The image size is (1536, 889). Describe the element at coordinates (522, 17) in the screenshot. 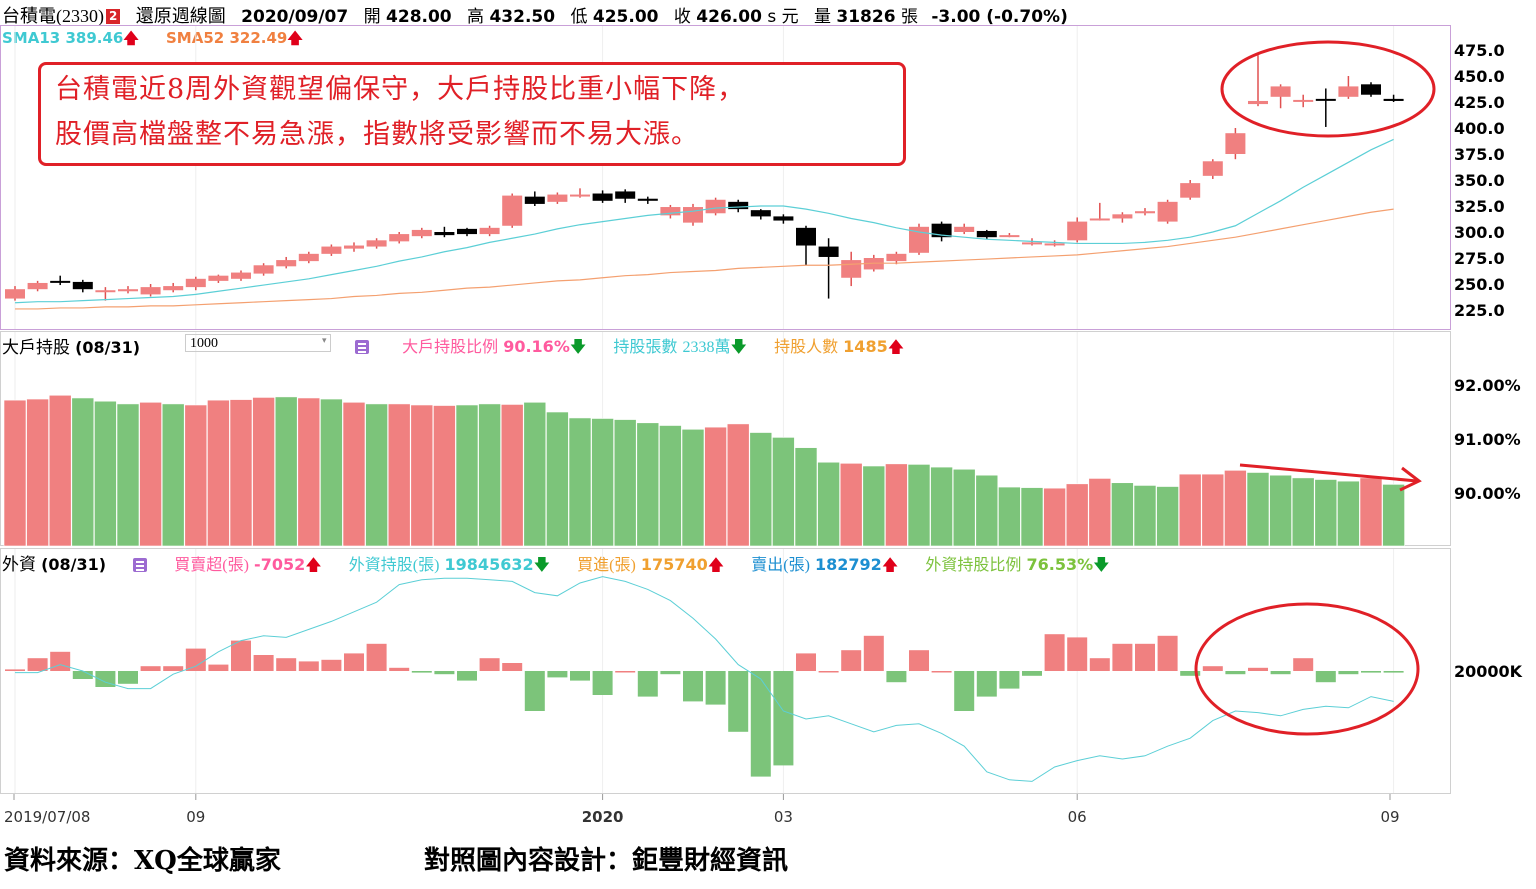

I see `high-value: 432.50` at that location.